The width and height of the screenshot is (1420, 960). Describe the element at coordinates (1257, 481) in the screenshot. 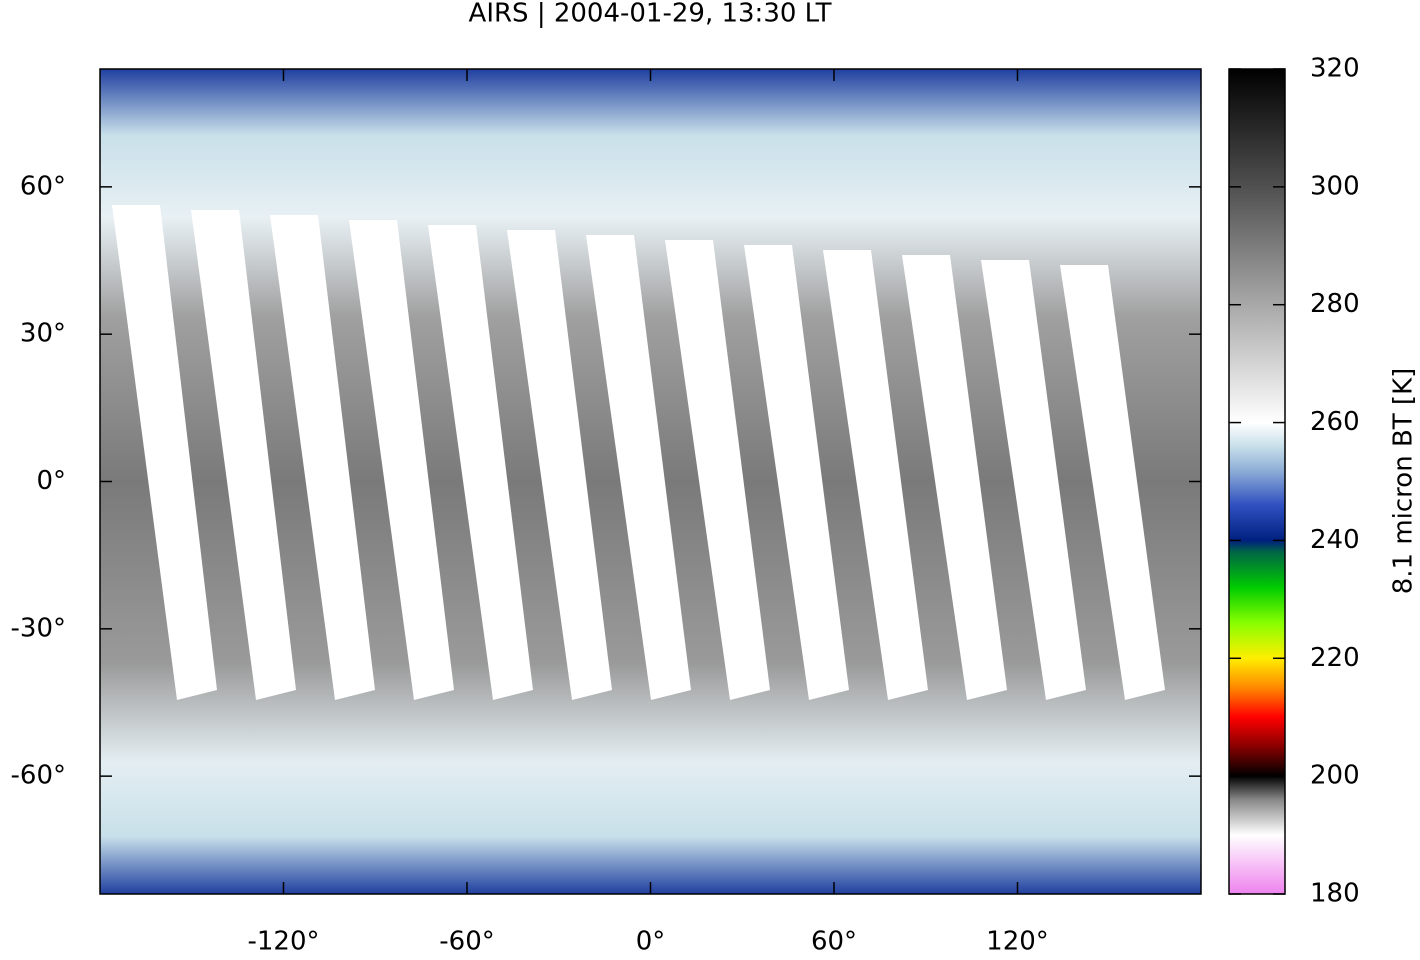

I see `colorbar` at that location.